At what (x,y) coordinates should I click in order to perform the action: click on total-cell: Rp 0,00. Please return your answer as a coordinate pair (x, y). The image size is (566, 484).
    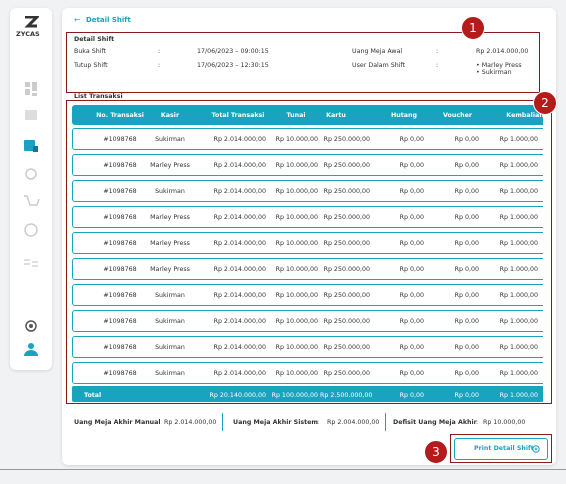
    Looking at the image, I should click on (466, 395).